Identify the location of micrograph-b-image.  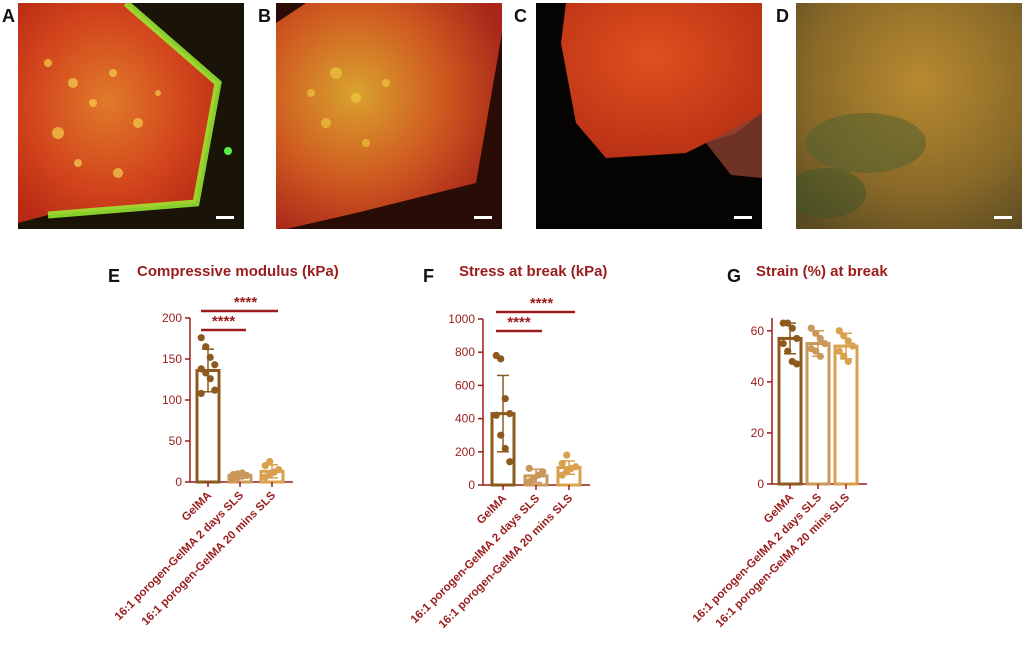
(389, 116).